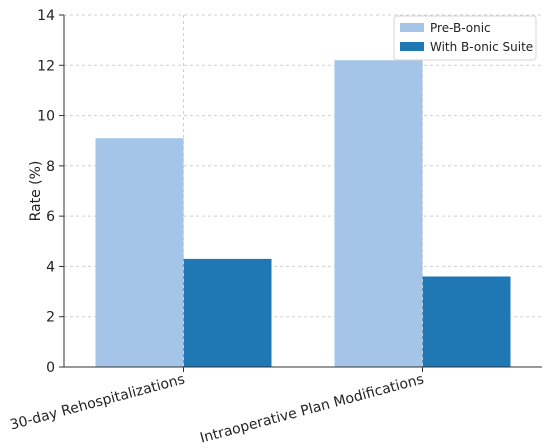  What do you see at coordinates (36, 191) in the screenshot?
I see `y-axis-label: Rate (%)` at bounding box center [36, 191].